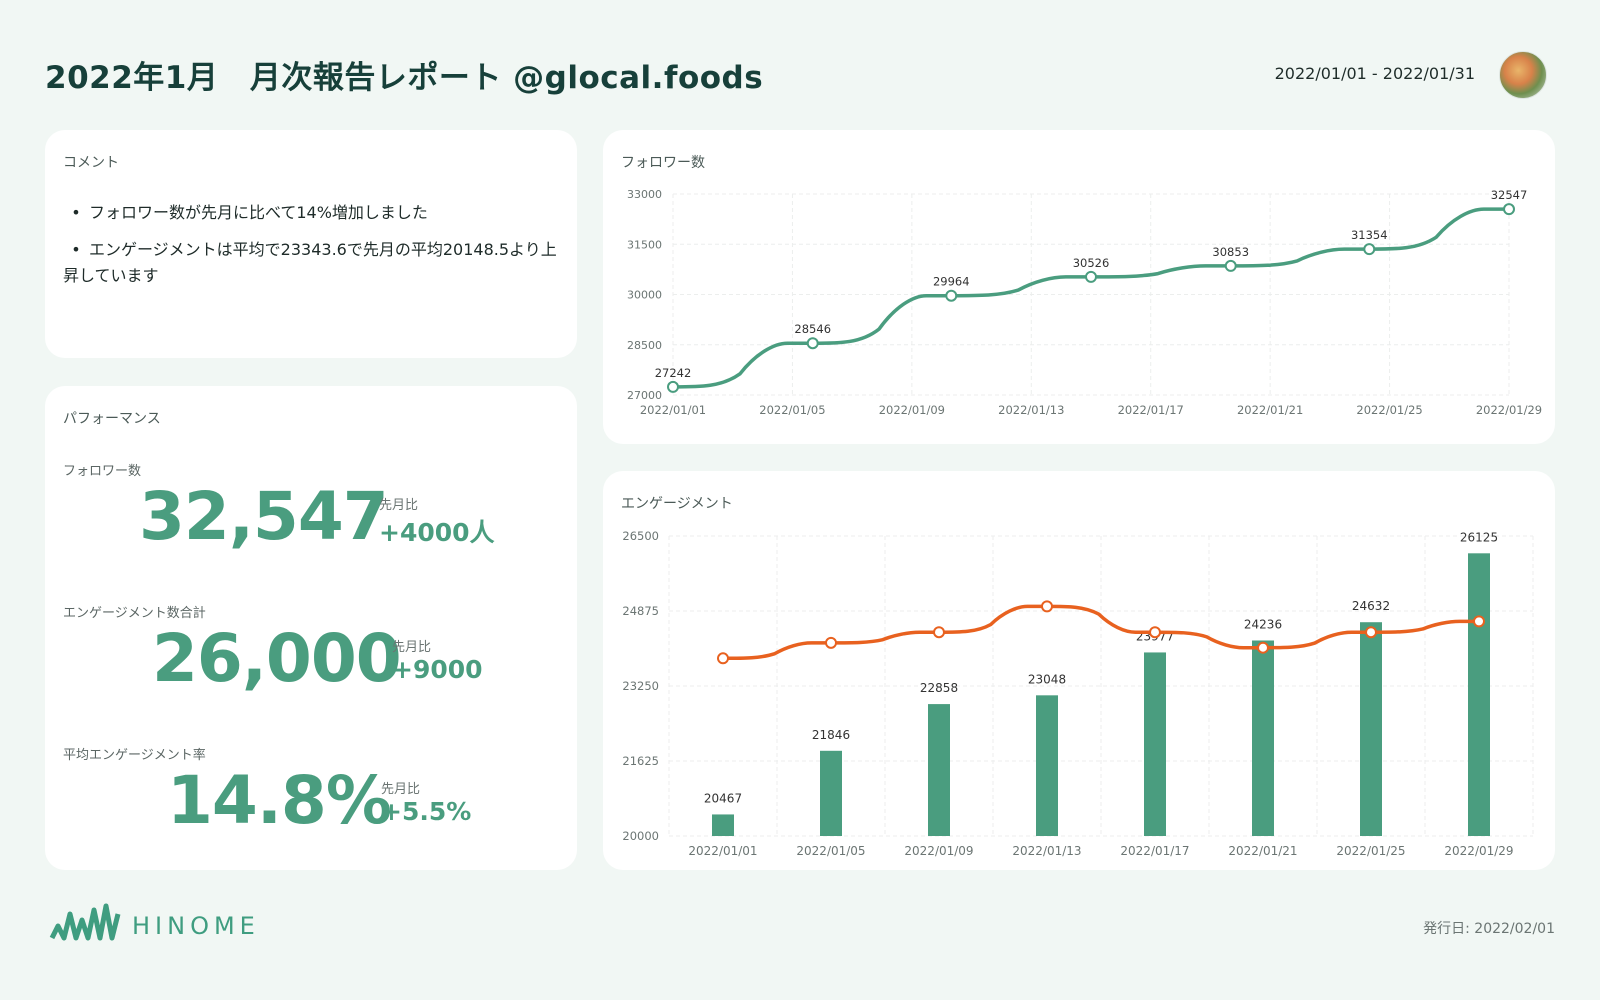 This screenshot has width=1600, height=1000. I want to click on engagement-rate-delta: +5.5%, so click(426, 811).